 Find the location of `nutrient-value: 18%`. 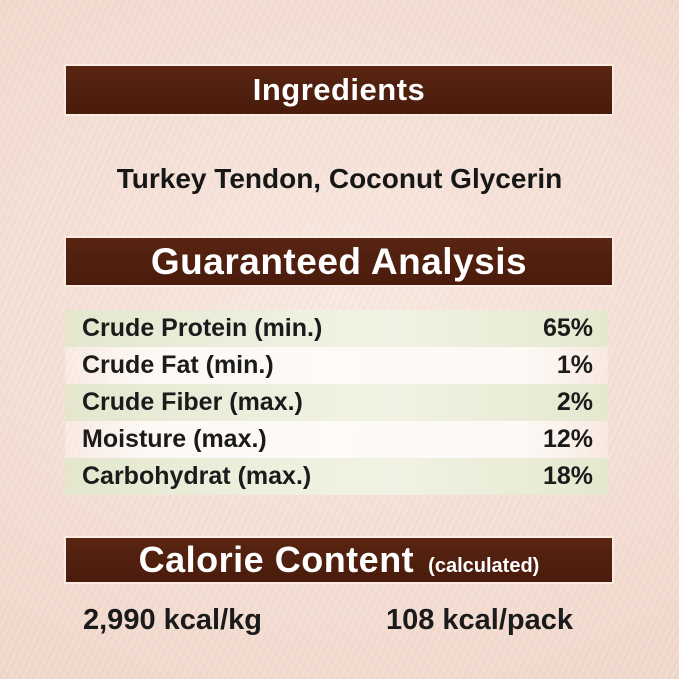

nutrient-value: 18% is located at coordinates (567, 476).